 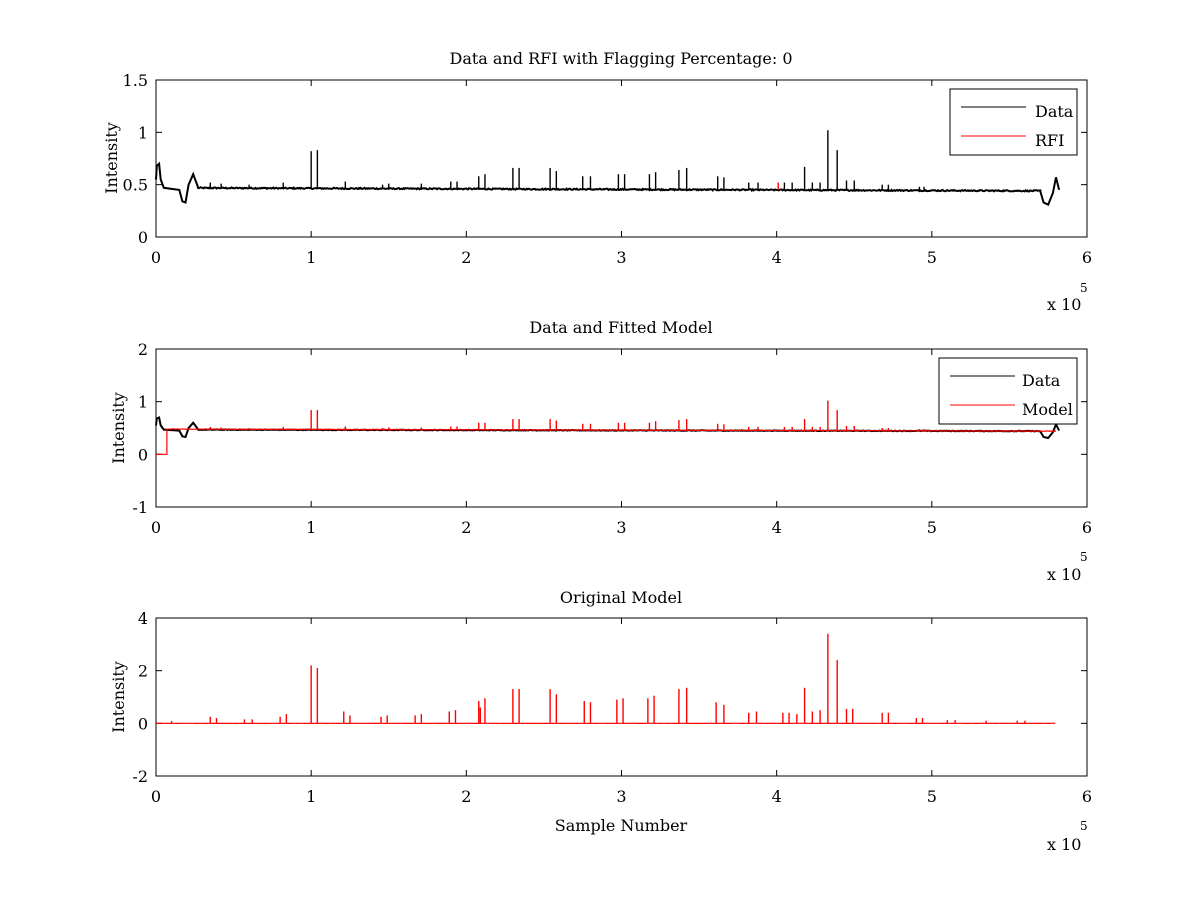 I want to click on panel-3-xlabel: Sample Number, so click(x=621, y=825).